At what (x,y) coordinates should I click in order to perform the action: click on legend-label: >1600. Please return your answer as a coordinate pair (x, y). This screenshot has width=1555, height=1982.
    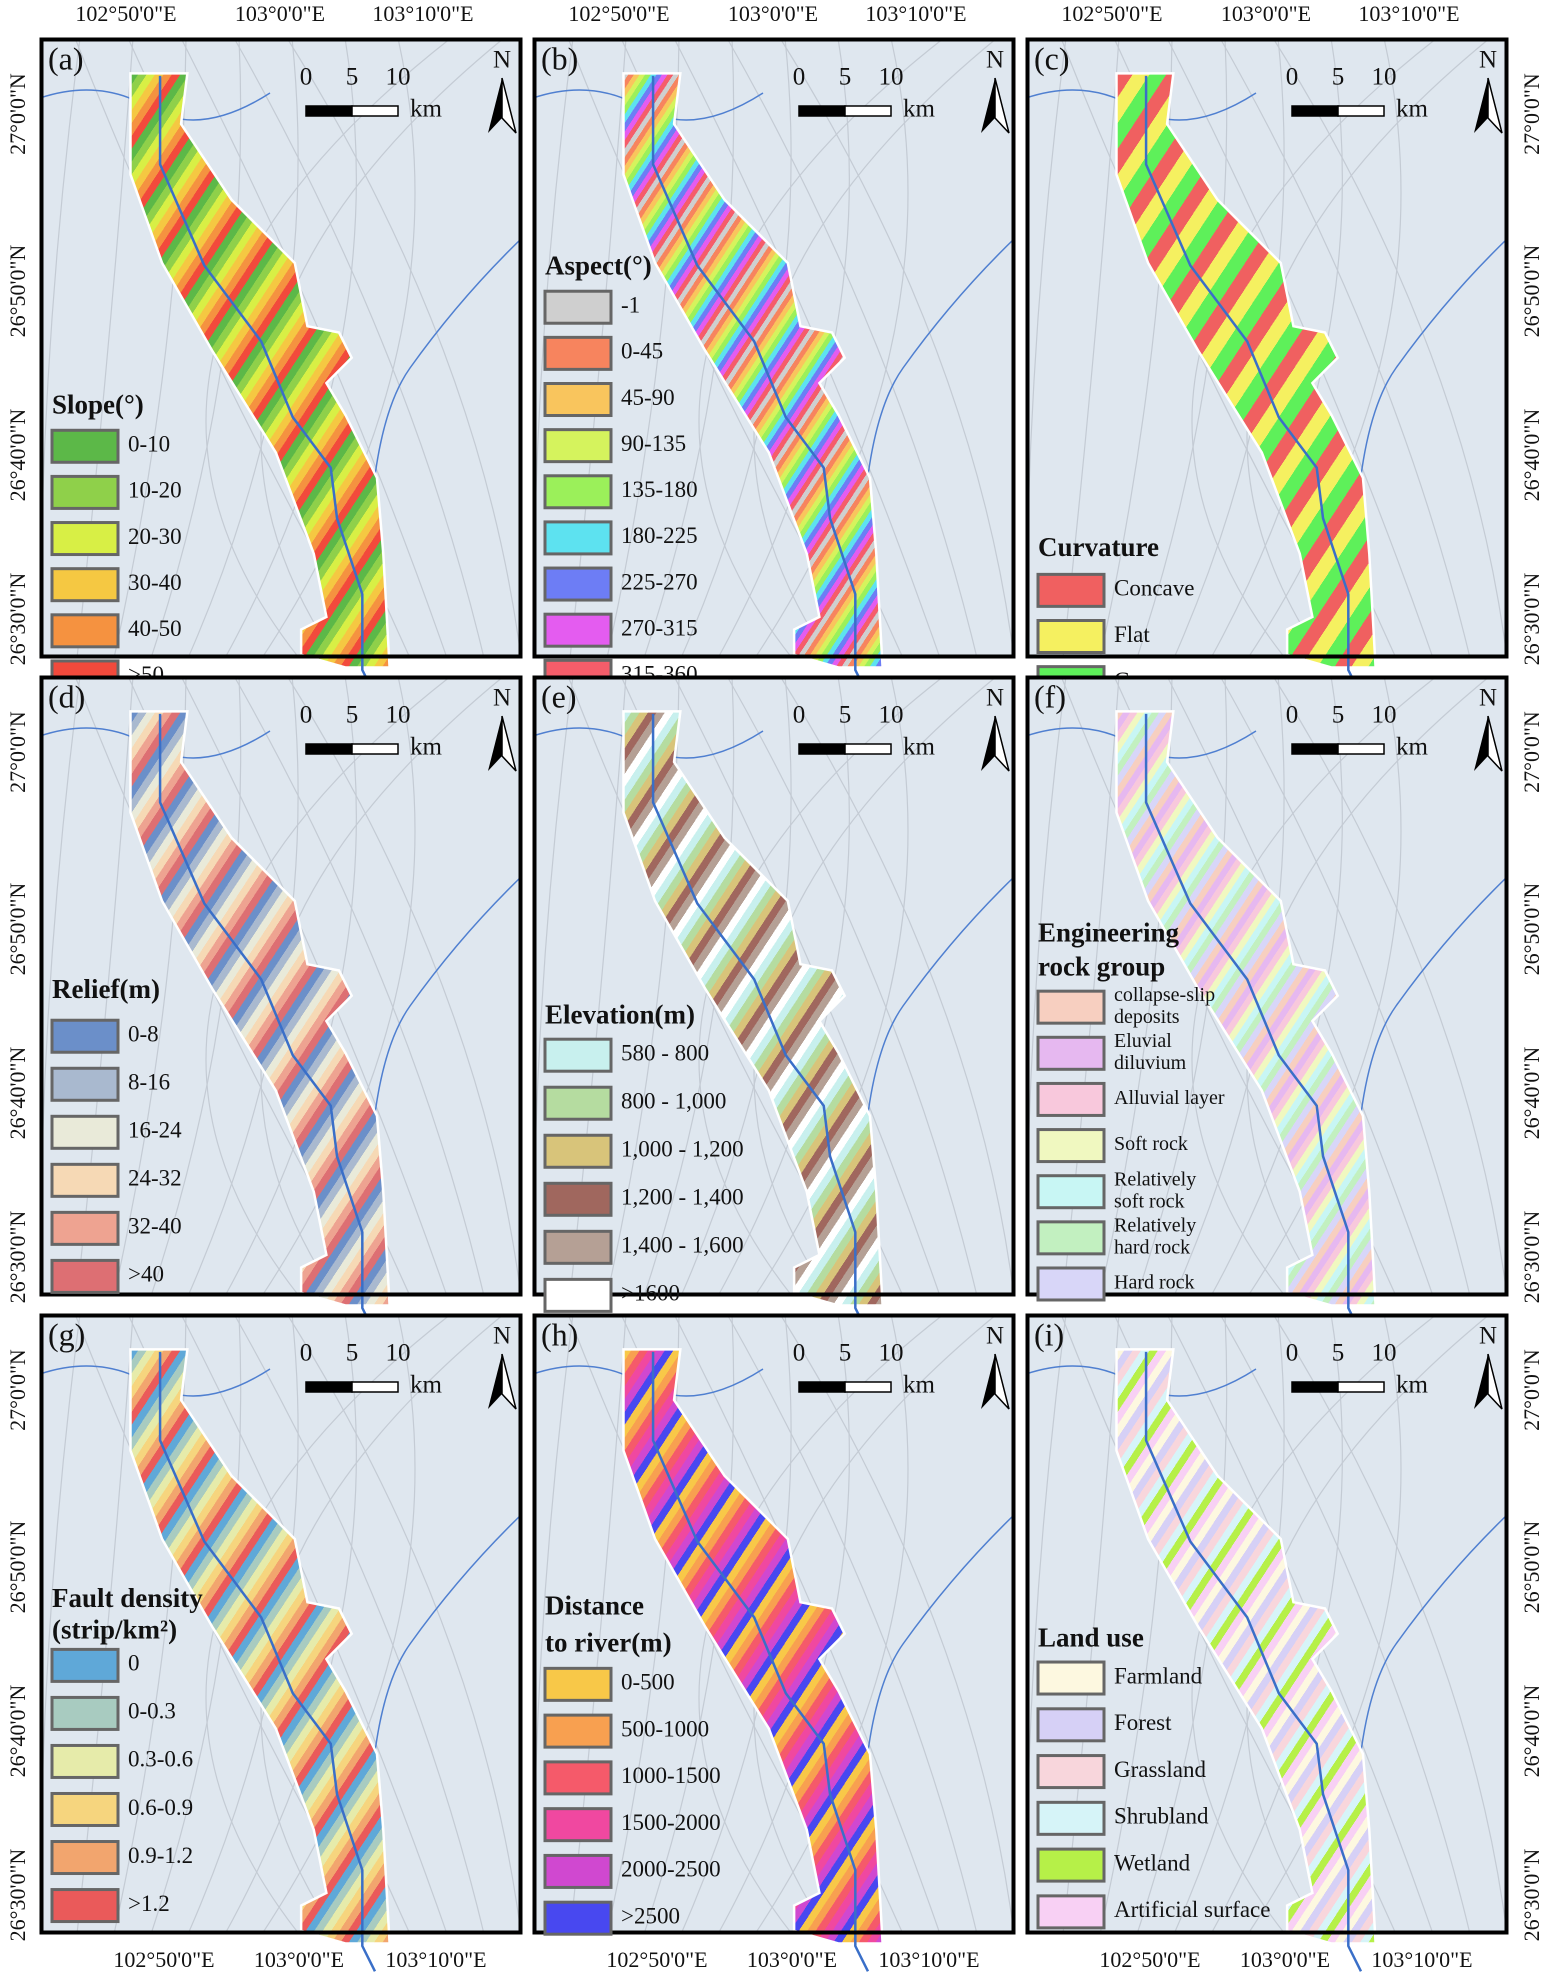
    Looking at the image, I should click on (650, 1293).